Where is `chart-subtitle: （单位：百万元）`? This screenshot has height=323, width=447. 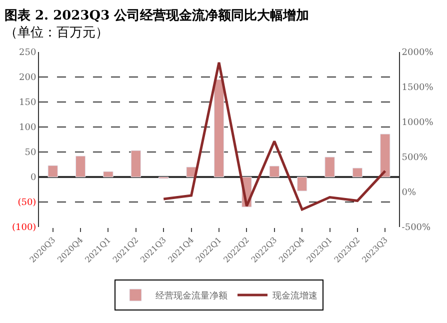 chart-subtitle: （单位：百万元） is located at coordinates (56, 32).